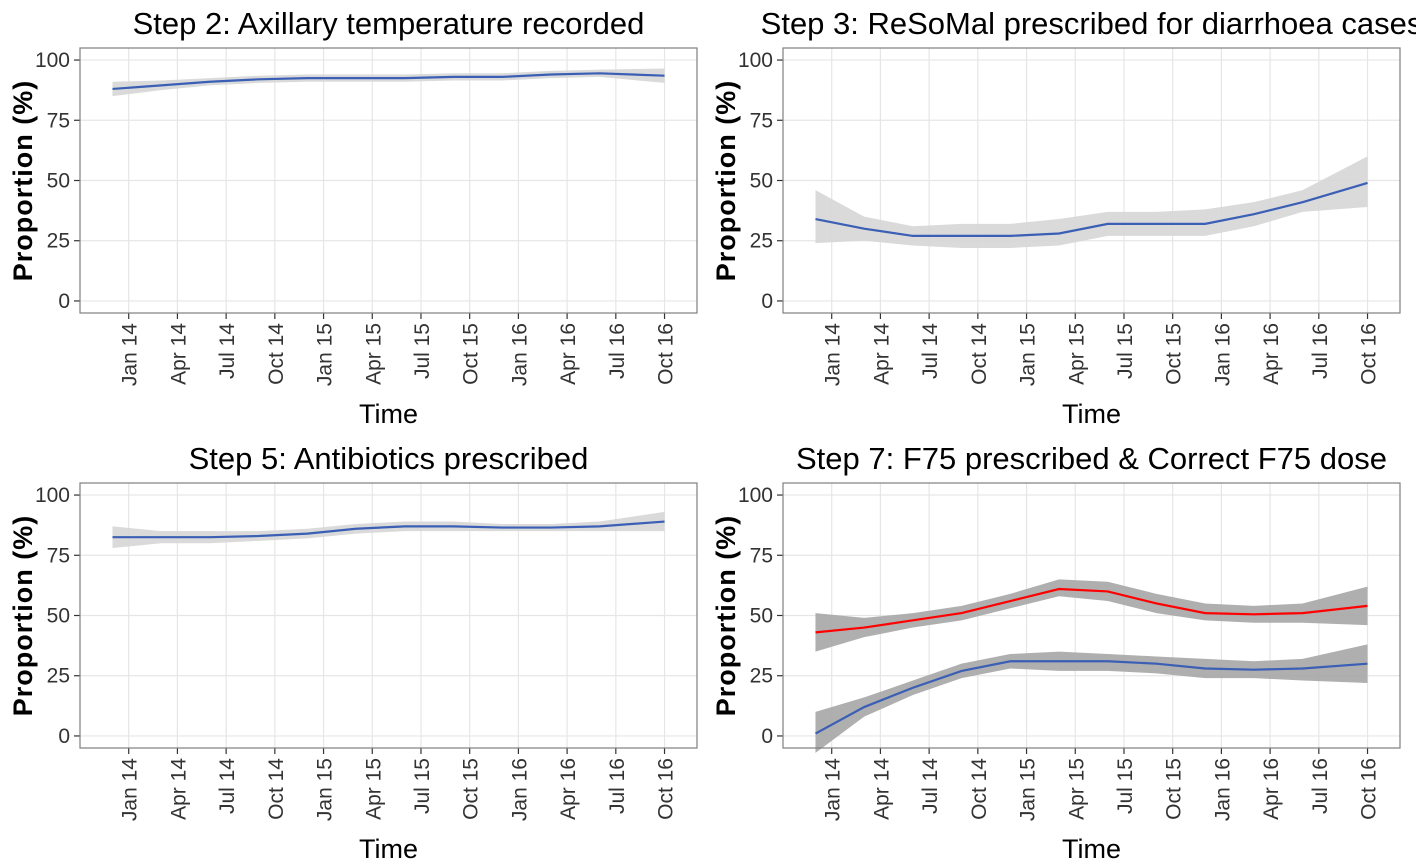 The height and width of the screenshot is (863, 1416). Describe the element at coordinates (389, 23) in the screenshot. I see `chart-title: Step 2: Axillary temperature recorded` at that location.